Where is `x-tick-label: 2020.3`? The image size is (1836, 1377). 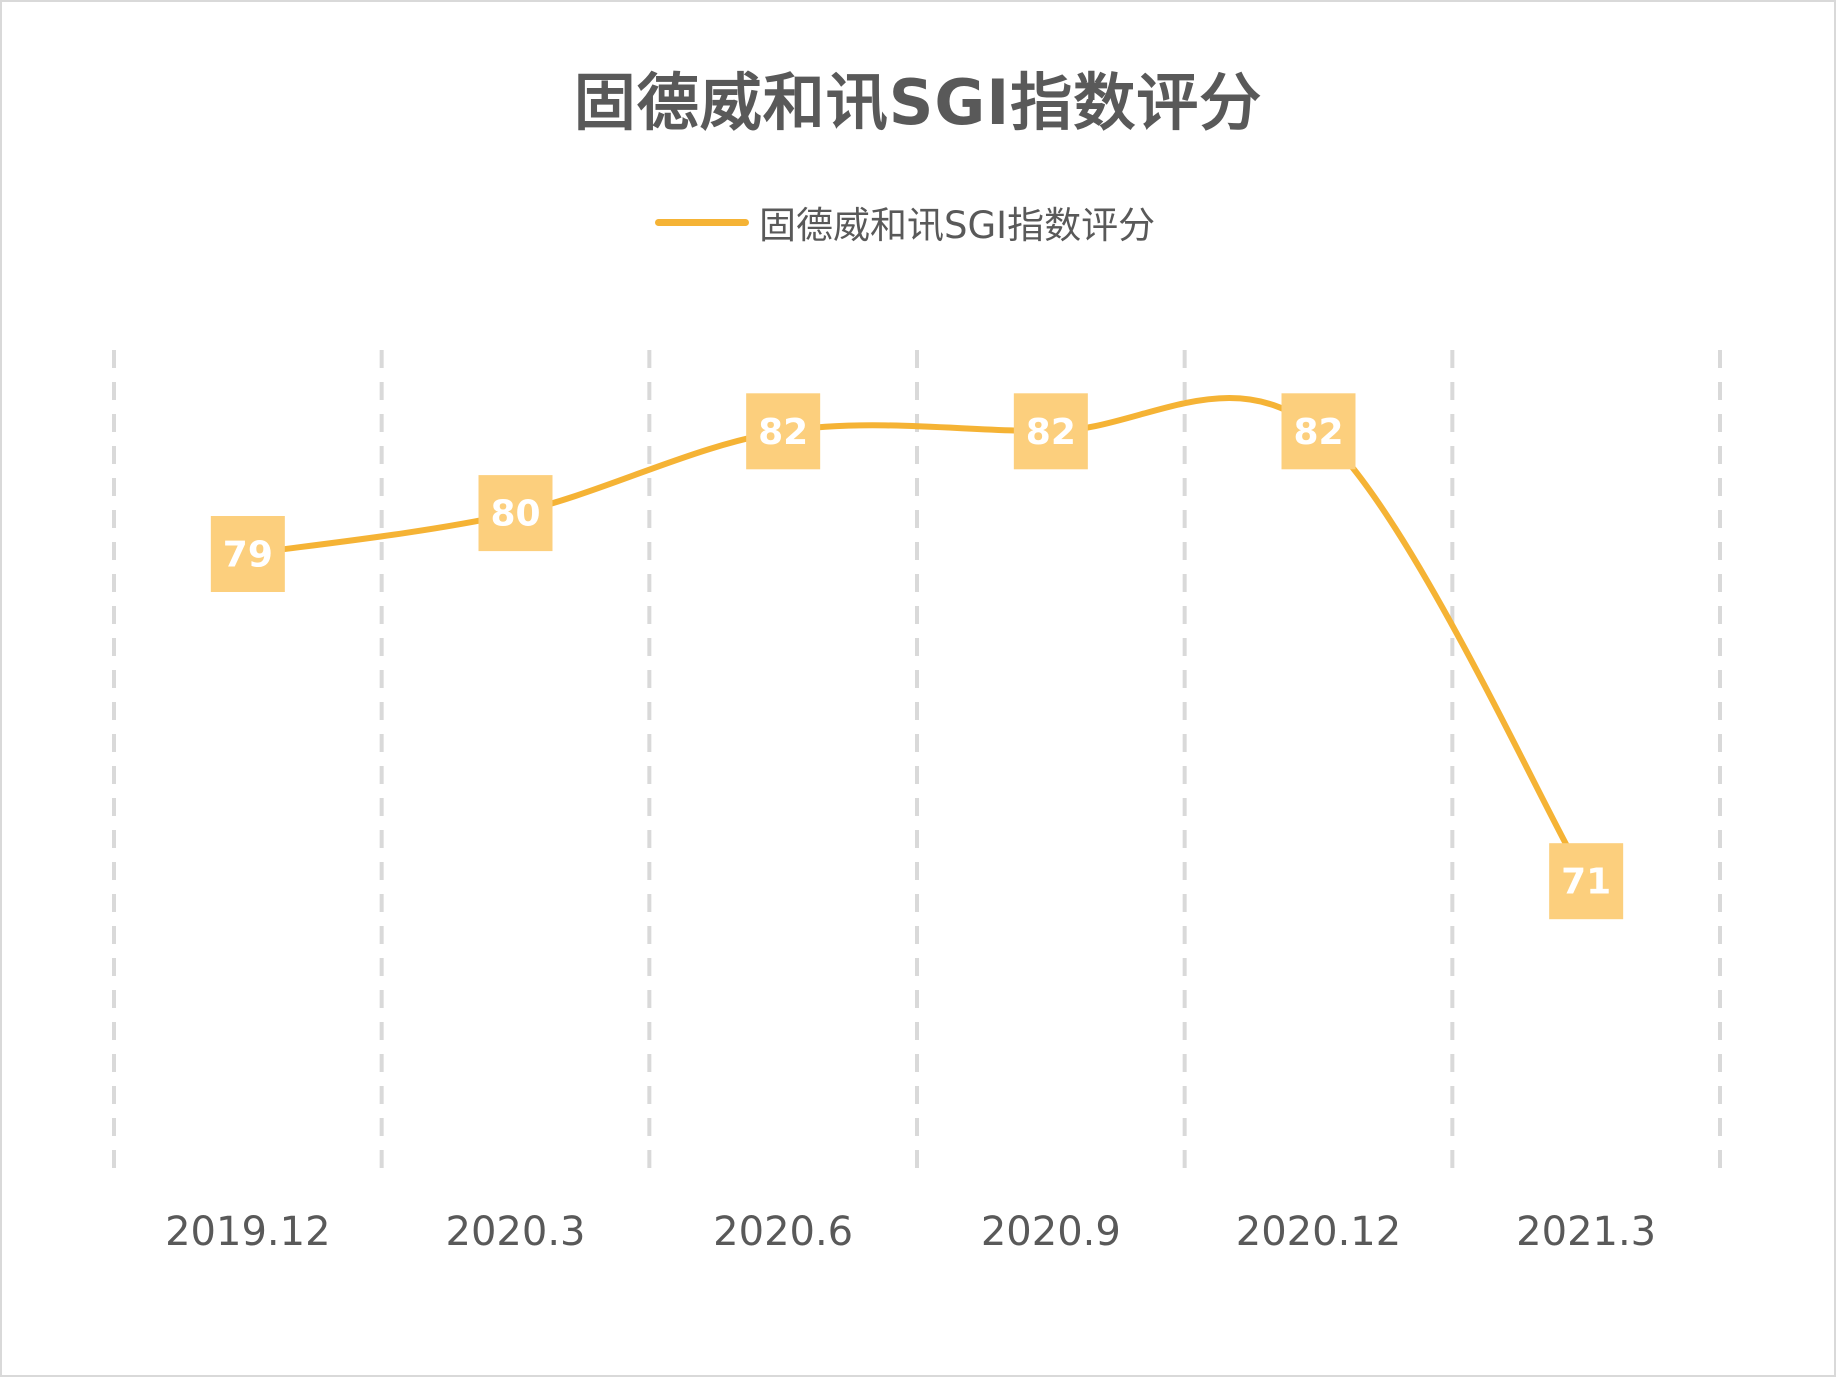
x-tick-label: 2020.3 is located at coordinates (516, 1232).